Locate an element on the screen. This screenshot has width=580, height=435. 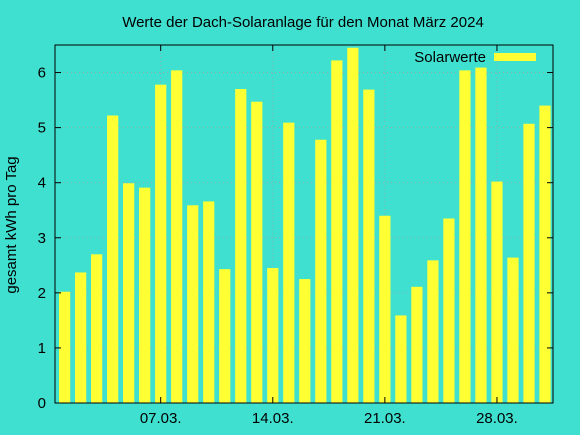
y-tick-label: 1 is located at coordinates (42, 348).